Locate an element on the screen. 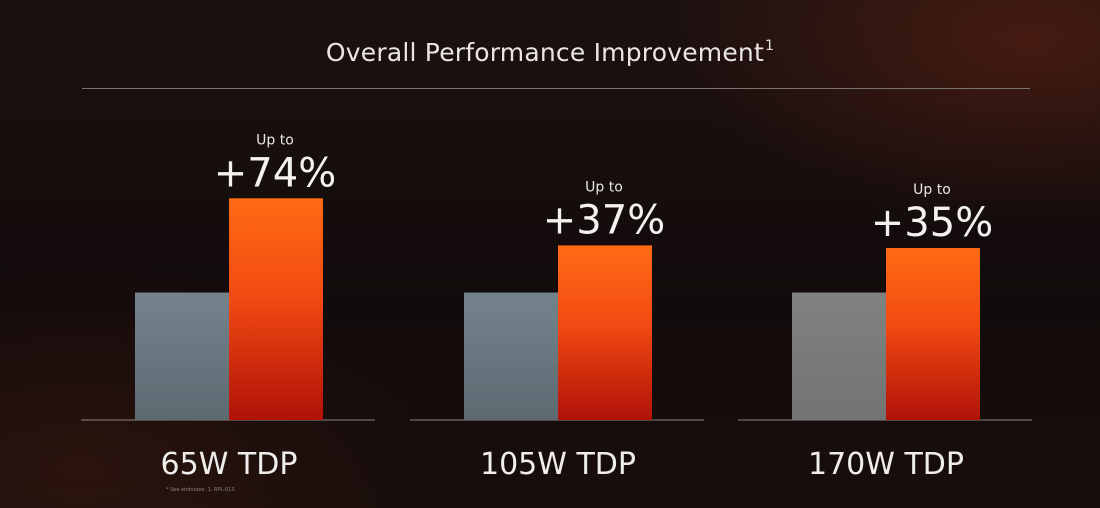 Image resolution: width=1100 pixels, height=508 pixels. chart-title-text: Overall Performance Improvement is located at coordinates (544, 52).